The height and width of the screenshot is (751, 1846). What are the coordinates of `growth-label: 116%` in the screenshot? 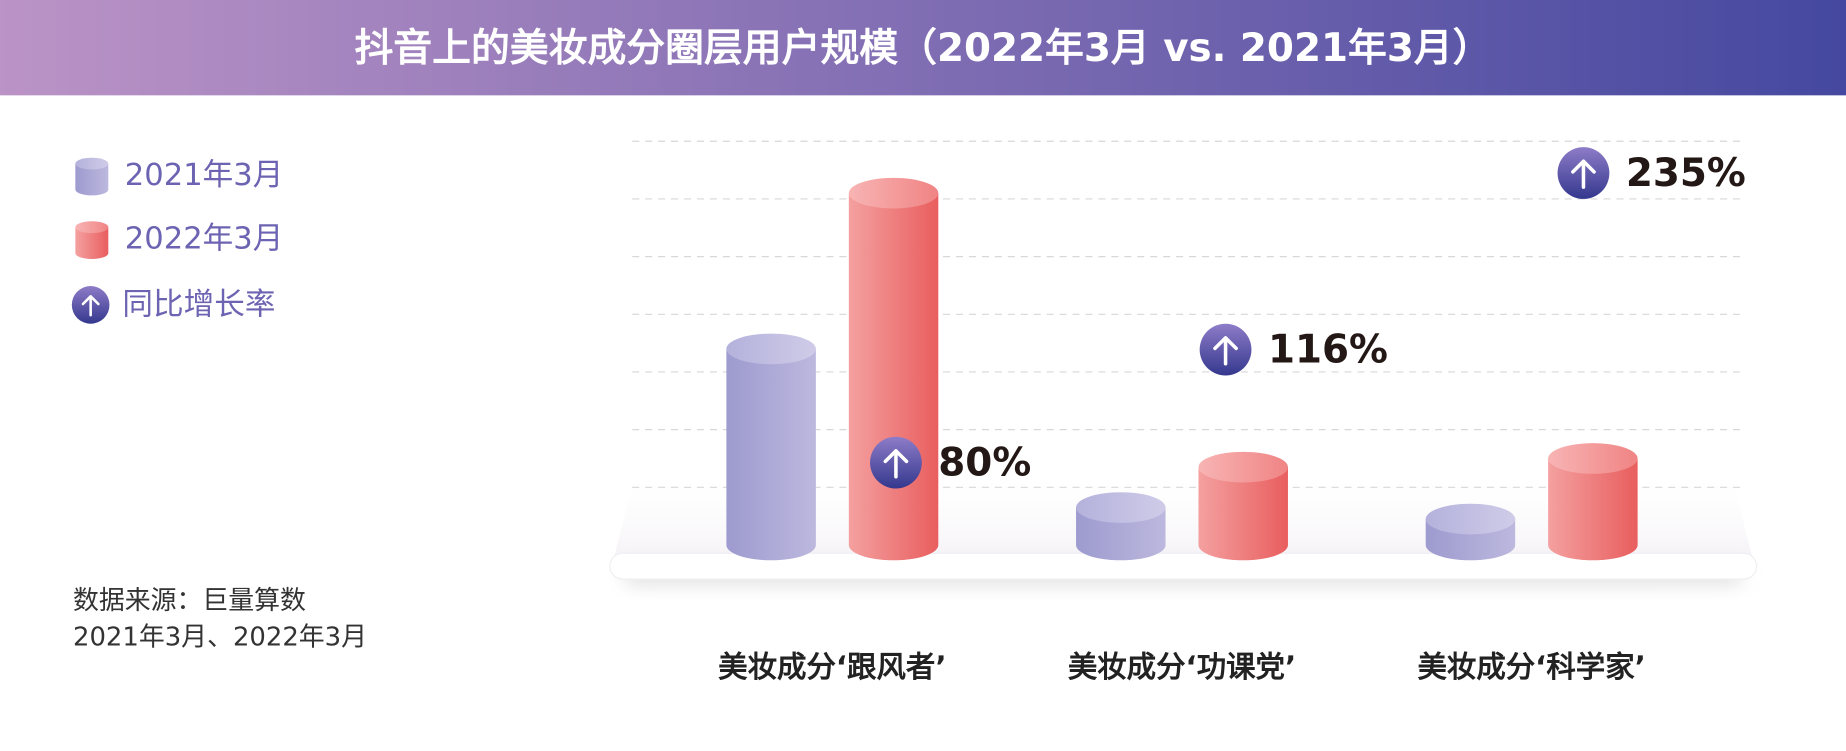 It's located at (1328, 349).